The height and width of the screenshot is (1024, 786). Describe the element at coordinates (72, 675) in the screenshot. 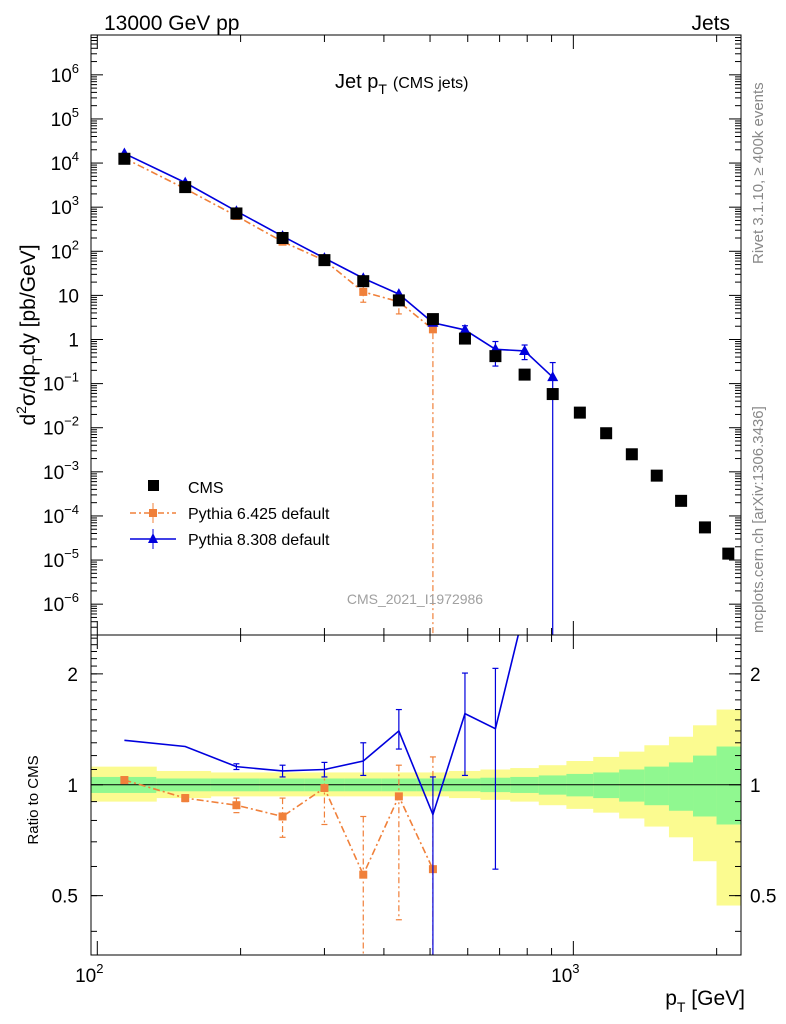

I see `ratio-y-tick-label-left: 2` at that location.